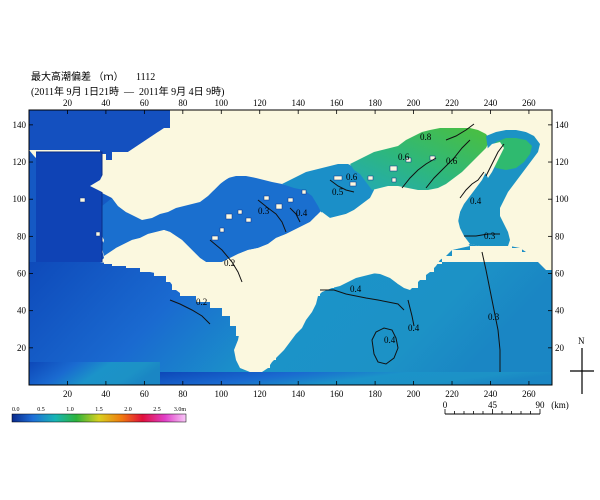  What do you see at coordinates (560, 311) in the screenshot?
I see `y-tick-label-right: 40` at bounding box center [560, 311].